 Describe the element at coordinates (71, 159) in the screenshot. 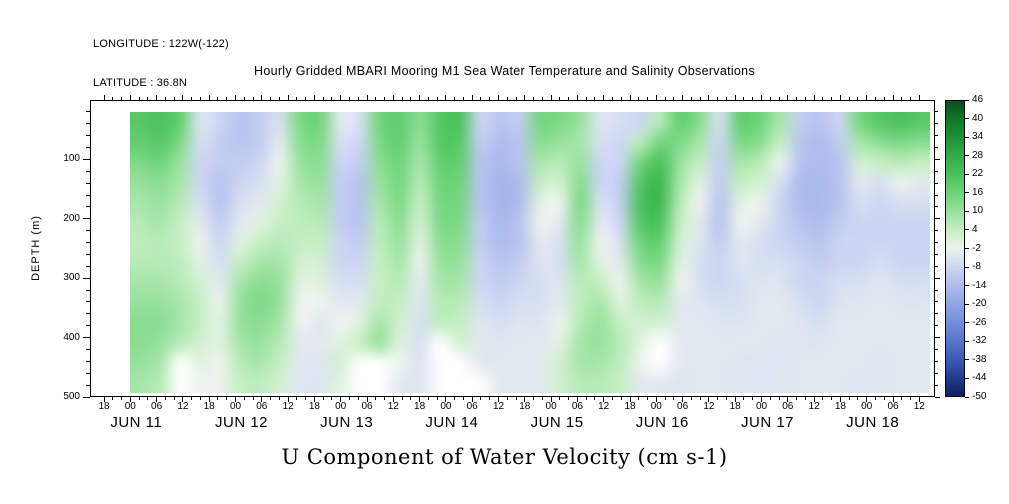

I see `y-tick-label: 100` at that location.